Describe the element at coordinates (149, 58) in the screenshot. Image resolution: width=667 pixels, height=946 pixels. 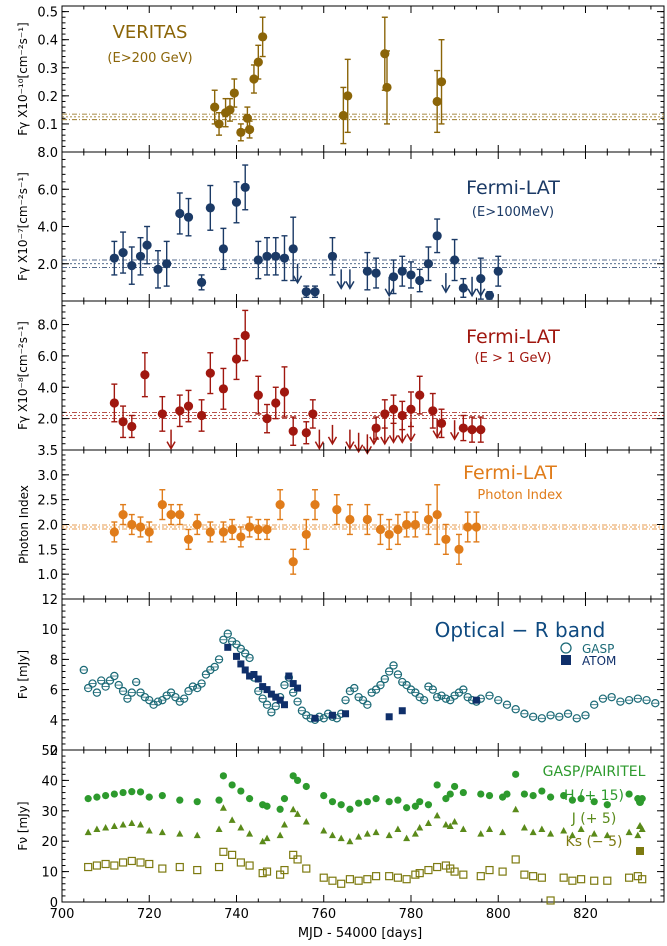
I see `panel-subtitle: (E>200 GeV)` at that location.